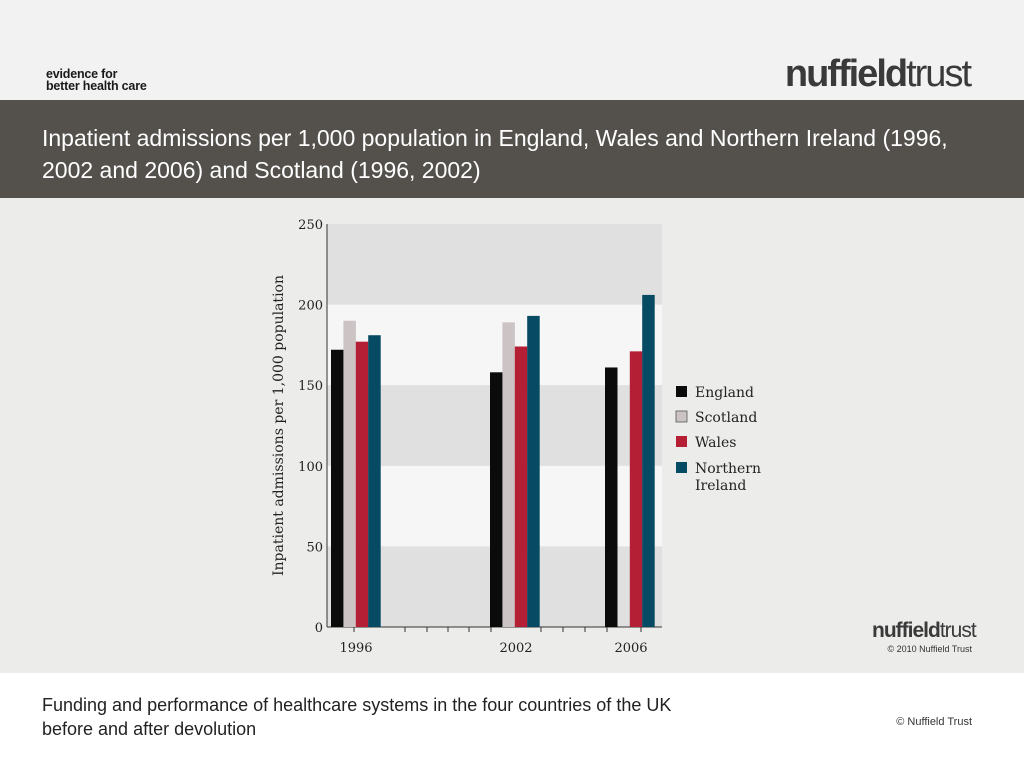 The width and height of the screenshot is (1024, 768). Describe the element at coordinates (906, 630) in the screenshot. I see `chart-logo-part-1: nuffield` at that location.